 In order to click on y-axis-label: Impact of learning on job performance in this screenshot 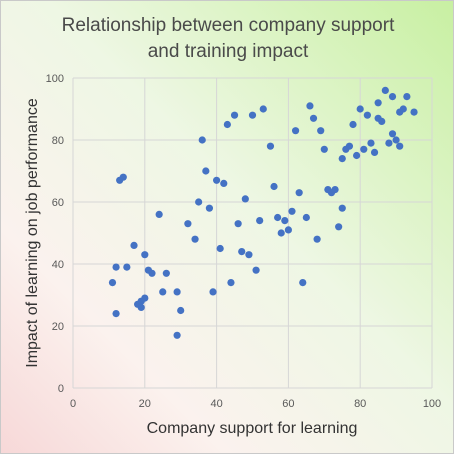, I will do `click(32, 233)`.